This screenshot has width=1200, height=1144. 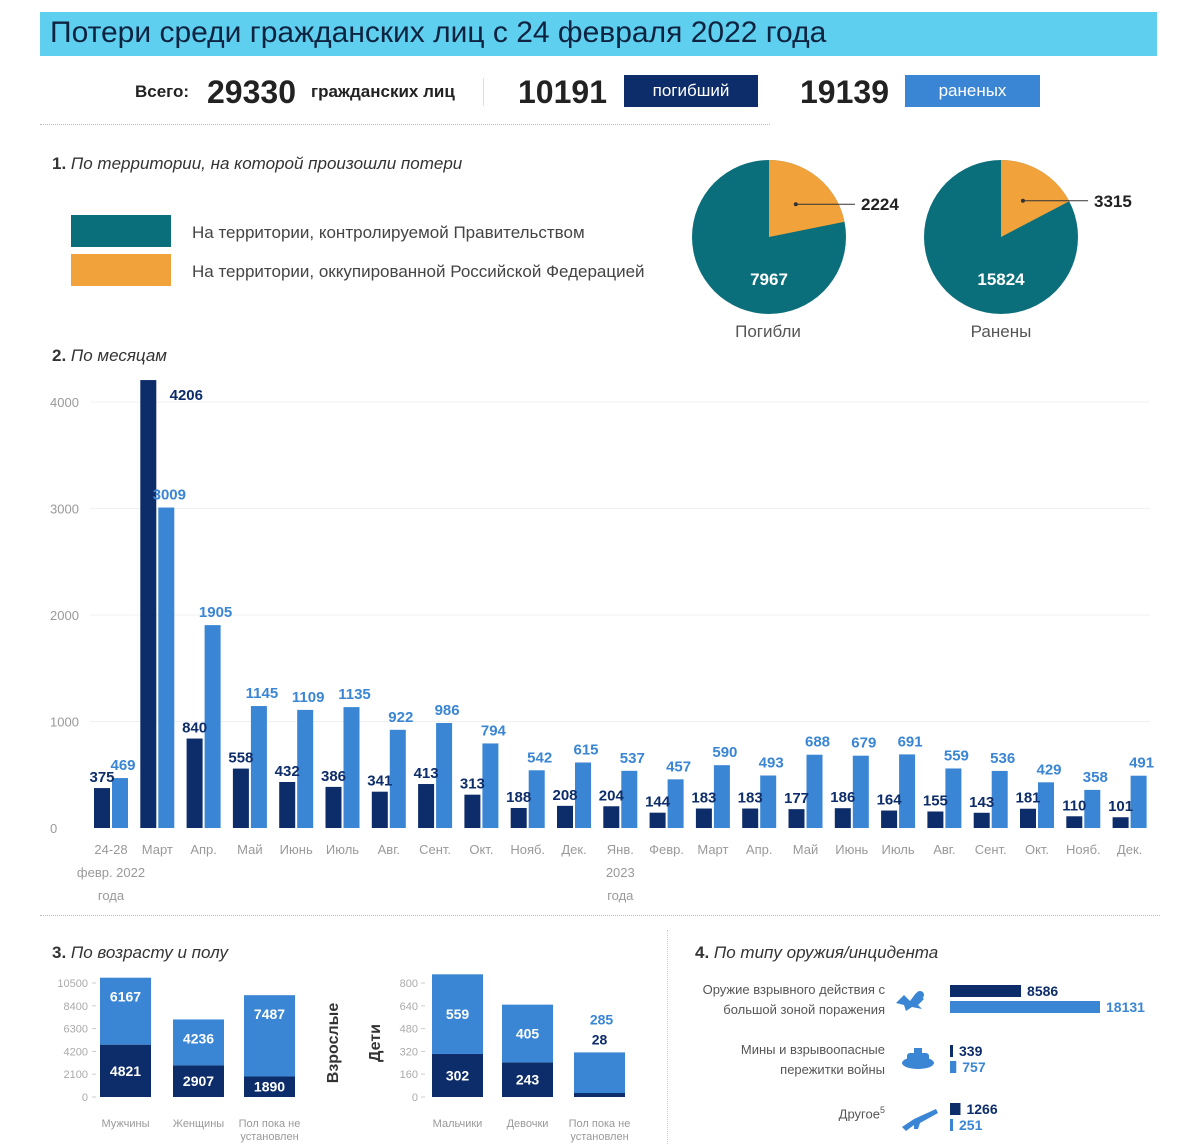 What do you see at coordinates (1001, 331) in the screenshot?
I see `pie-injured-caption: Ранены` at bounding box center [1001, 331].